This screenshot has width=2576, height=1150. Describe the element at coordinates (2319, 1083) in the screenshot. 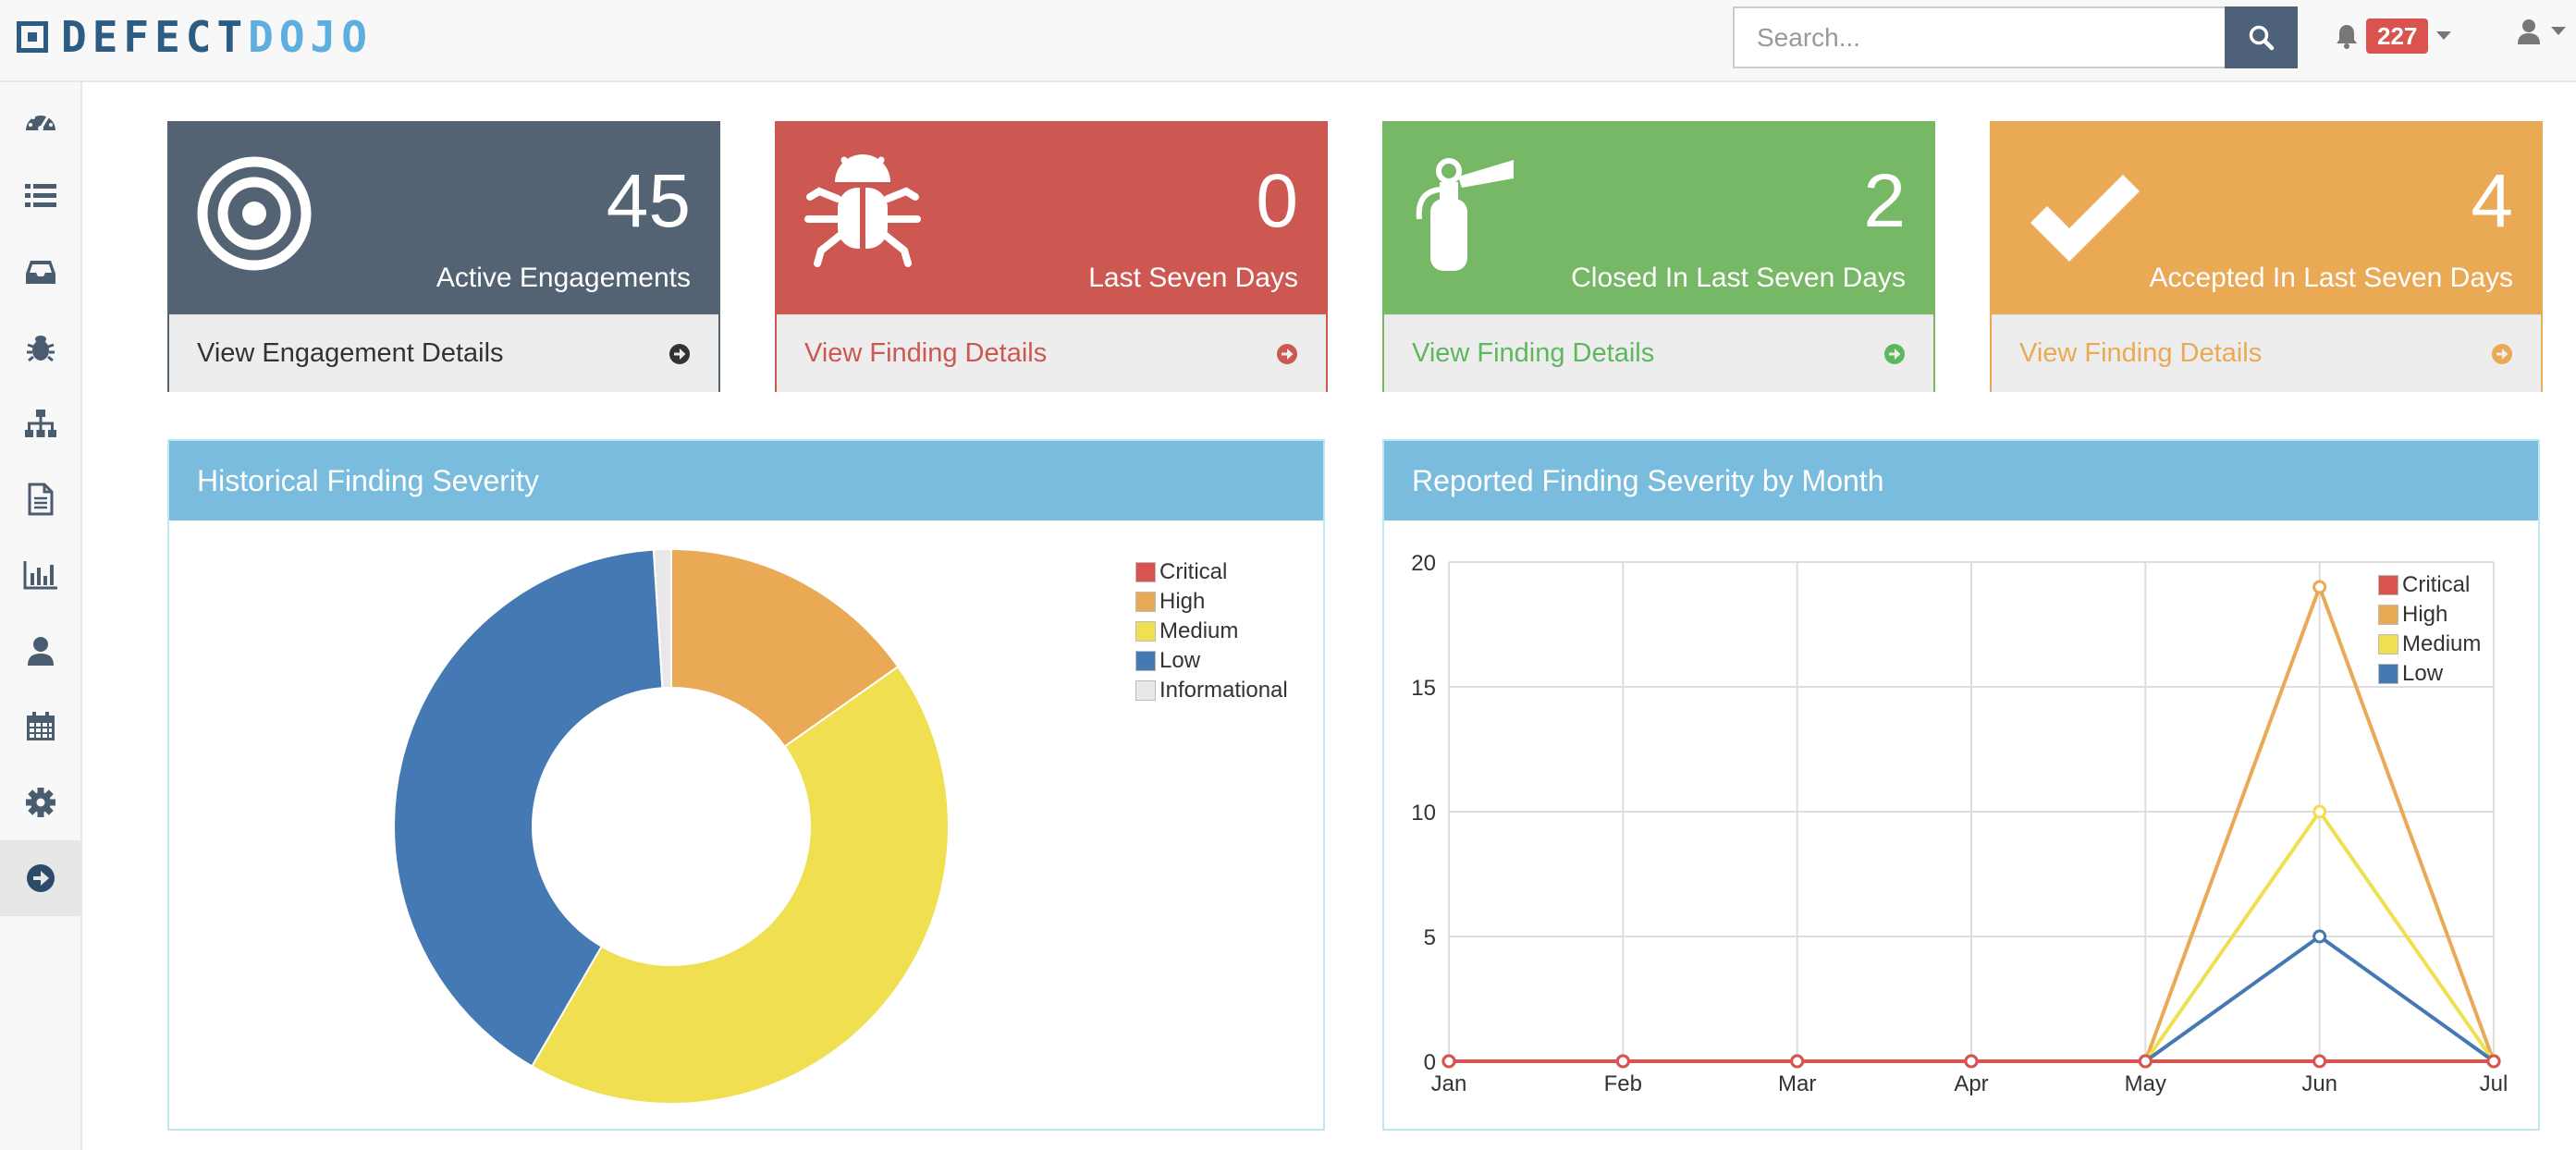

I see `x-tick-label: Jun` at that location.